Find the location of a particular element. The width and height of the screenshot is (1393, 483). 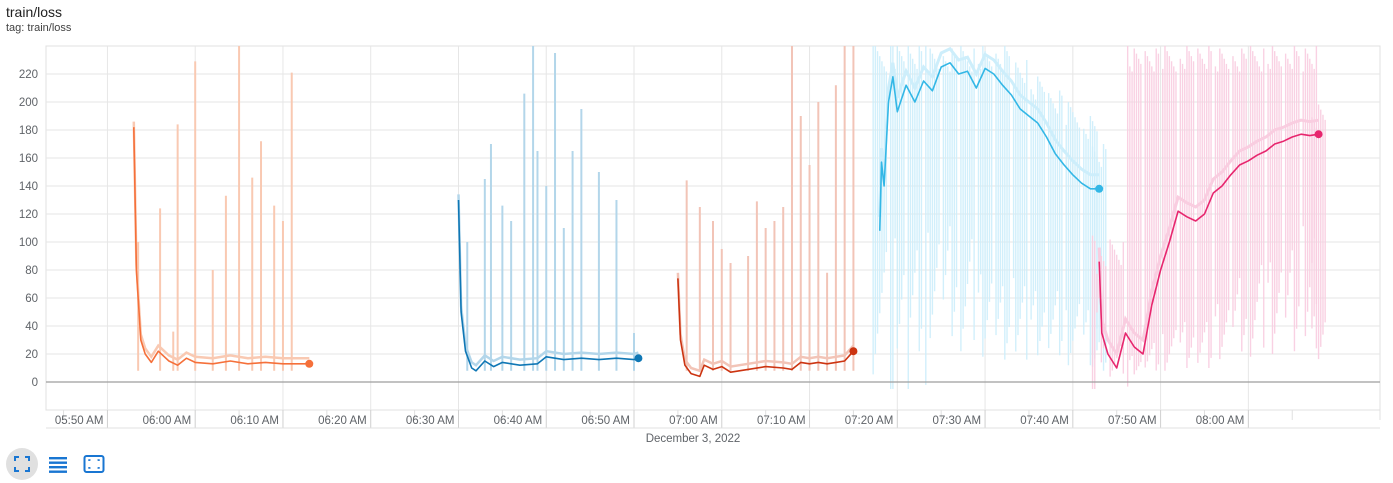

y-tick-label: 160 is located at coordinates (28, 159).